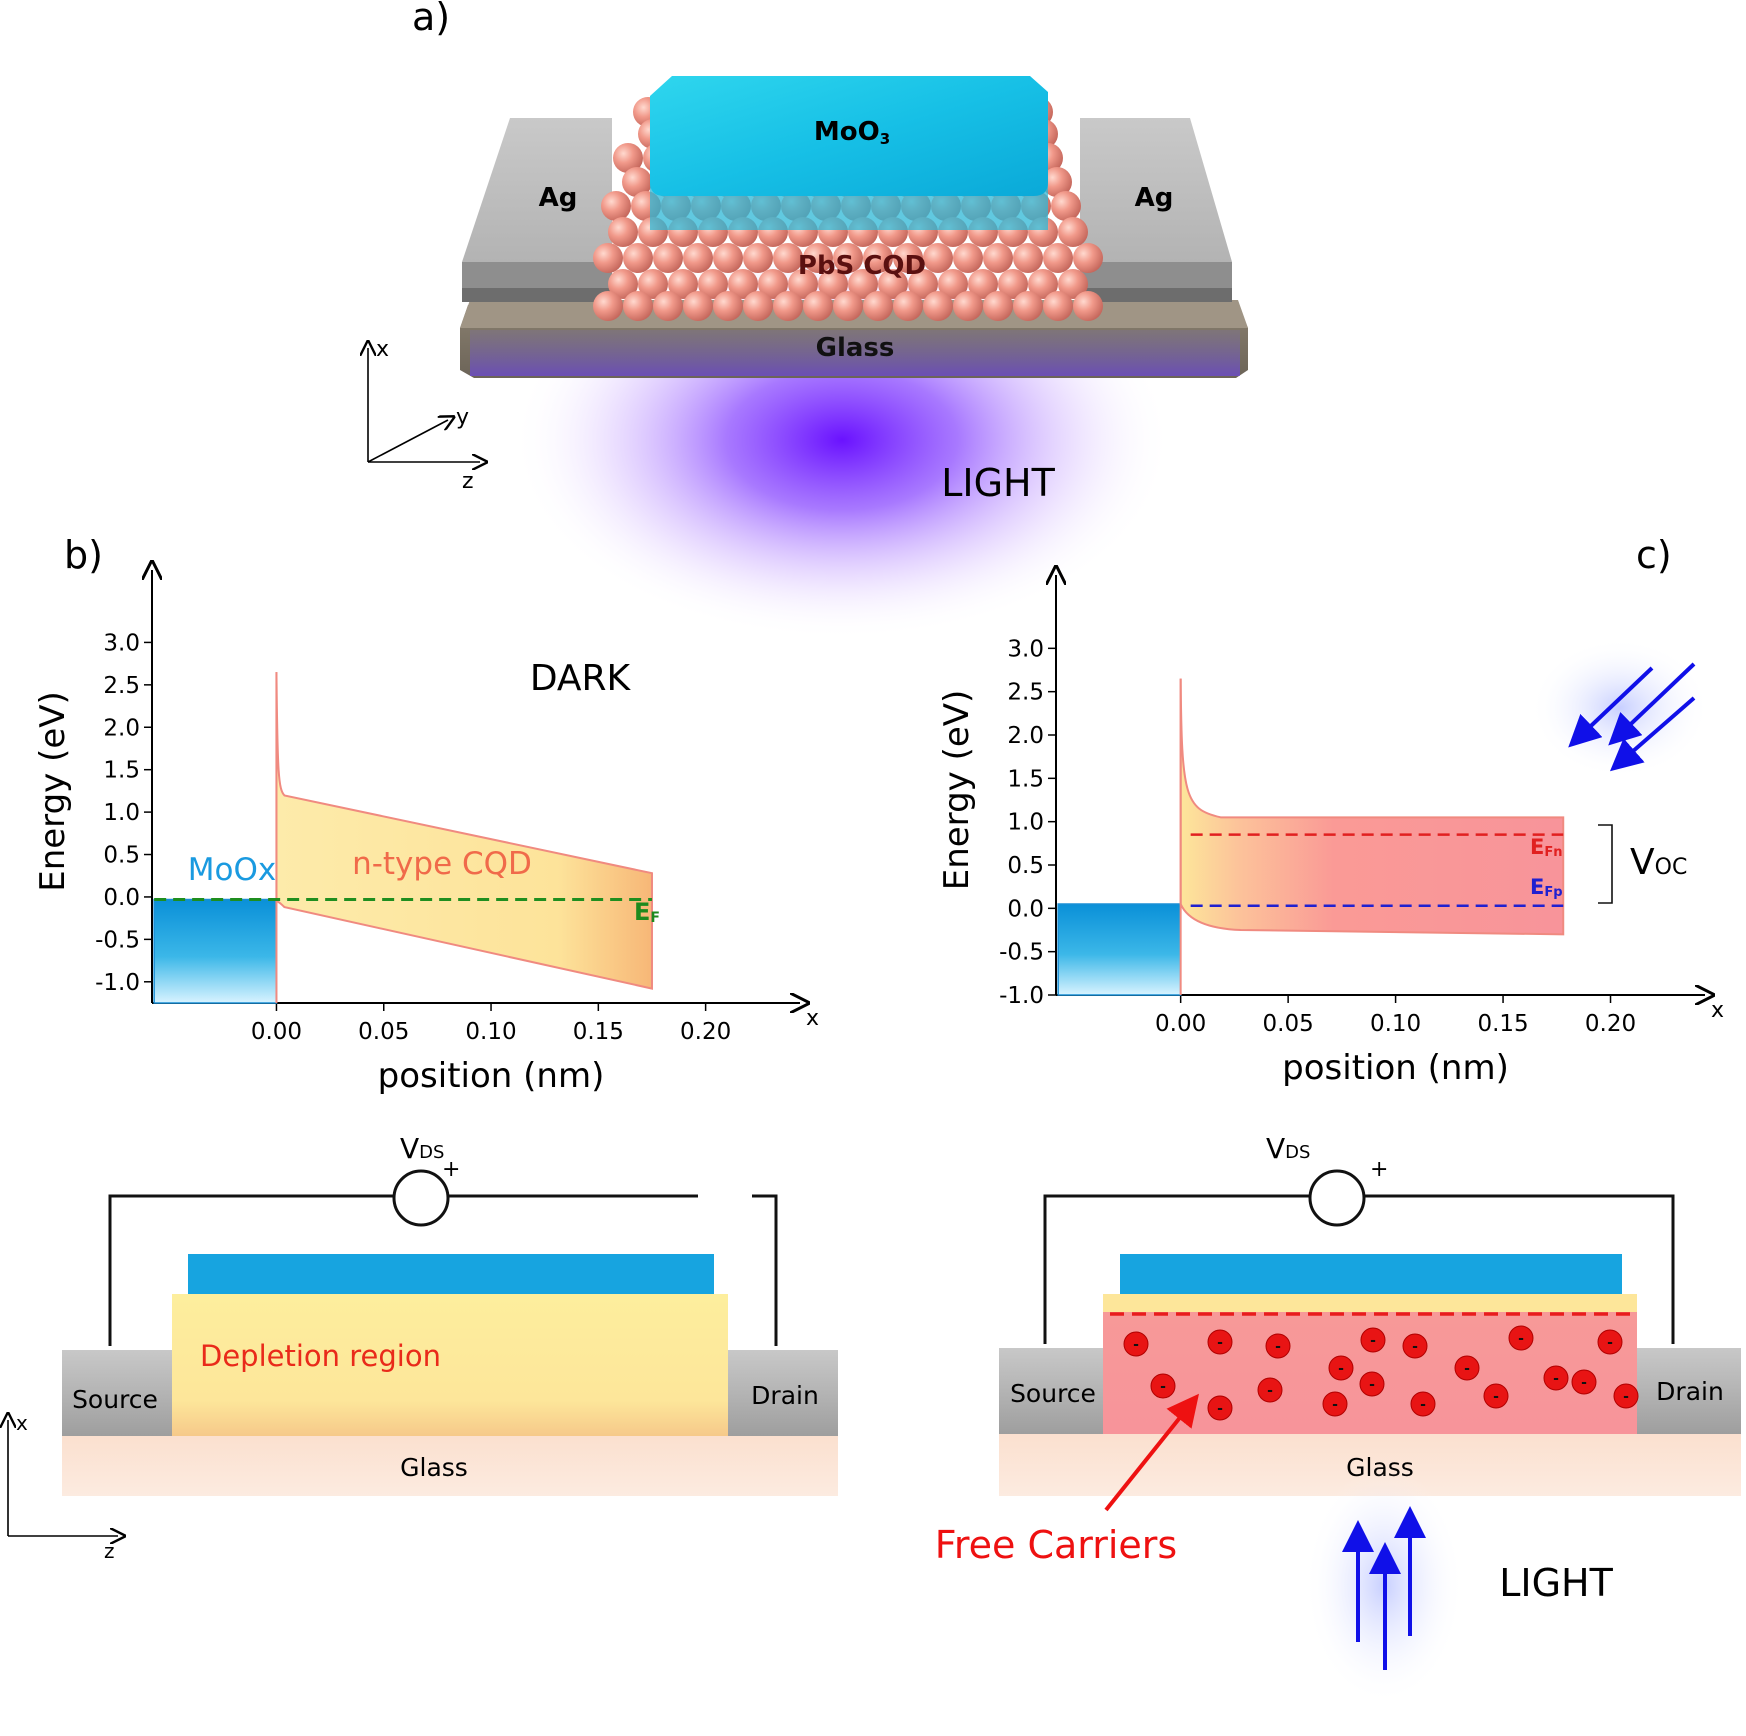 The image size is (1746, 1736). Describe the element at coordinates (1395, 1024) in the screenshot. I see `x-tick-label: 0.10` at that location.